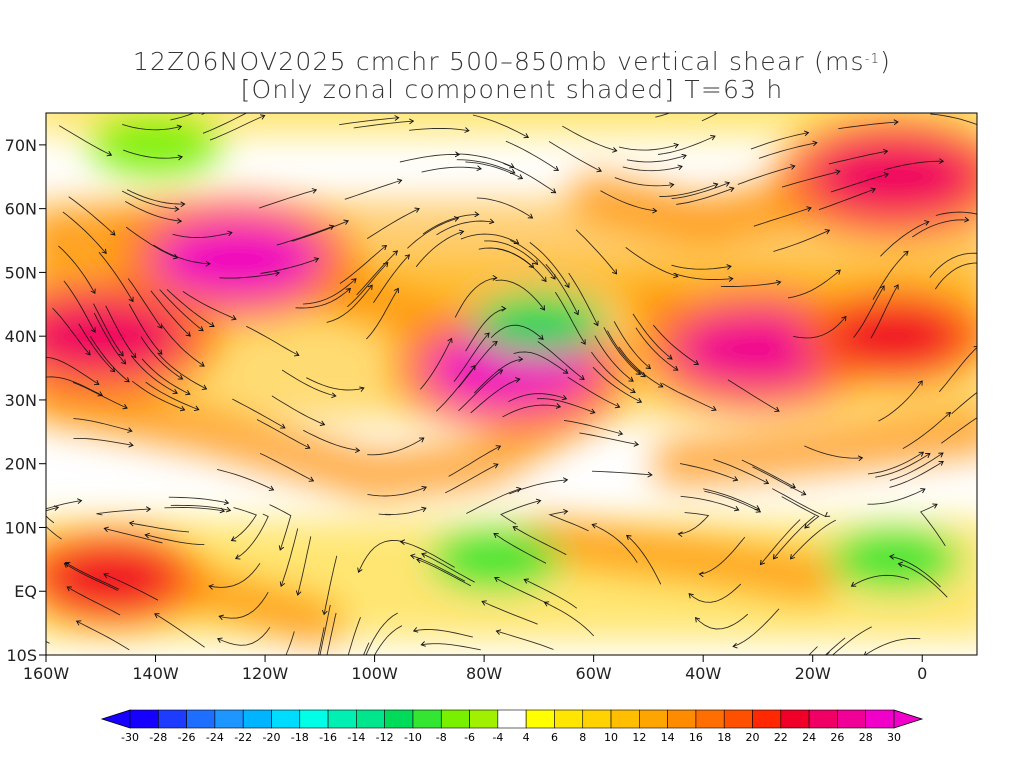 The width and height of the screenshot is (1024, 768). Describe the element at coordinates (115, 336) in the screenshot. I see `shear-maximum` at that location.